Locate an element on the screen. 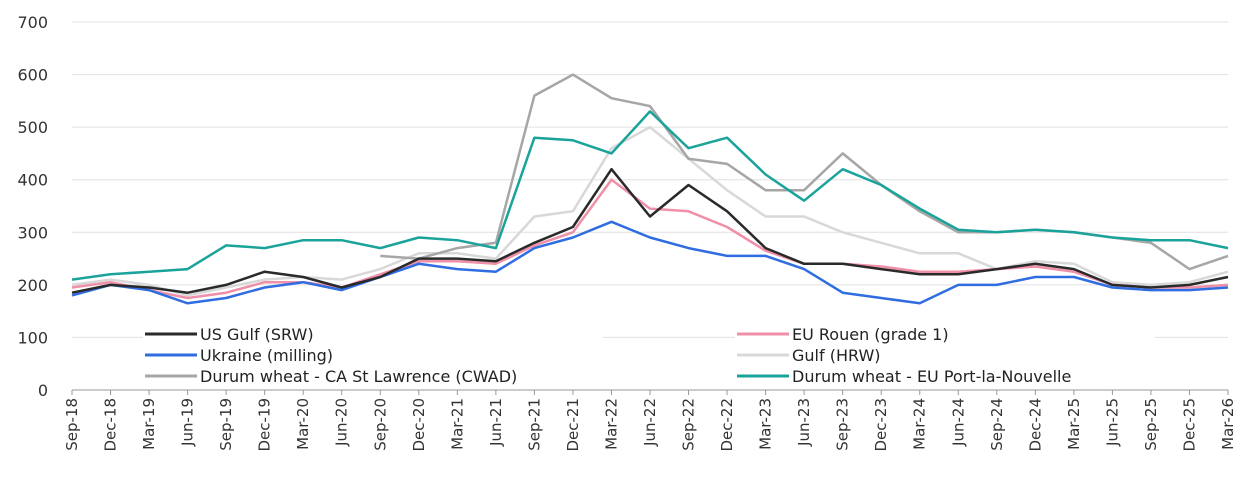 This screenshot has height=480, width=1233. legend-label: US Gulf (SRW) is located at coordinates (257, 334).